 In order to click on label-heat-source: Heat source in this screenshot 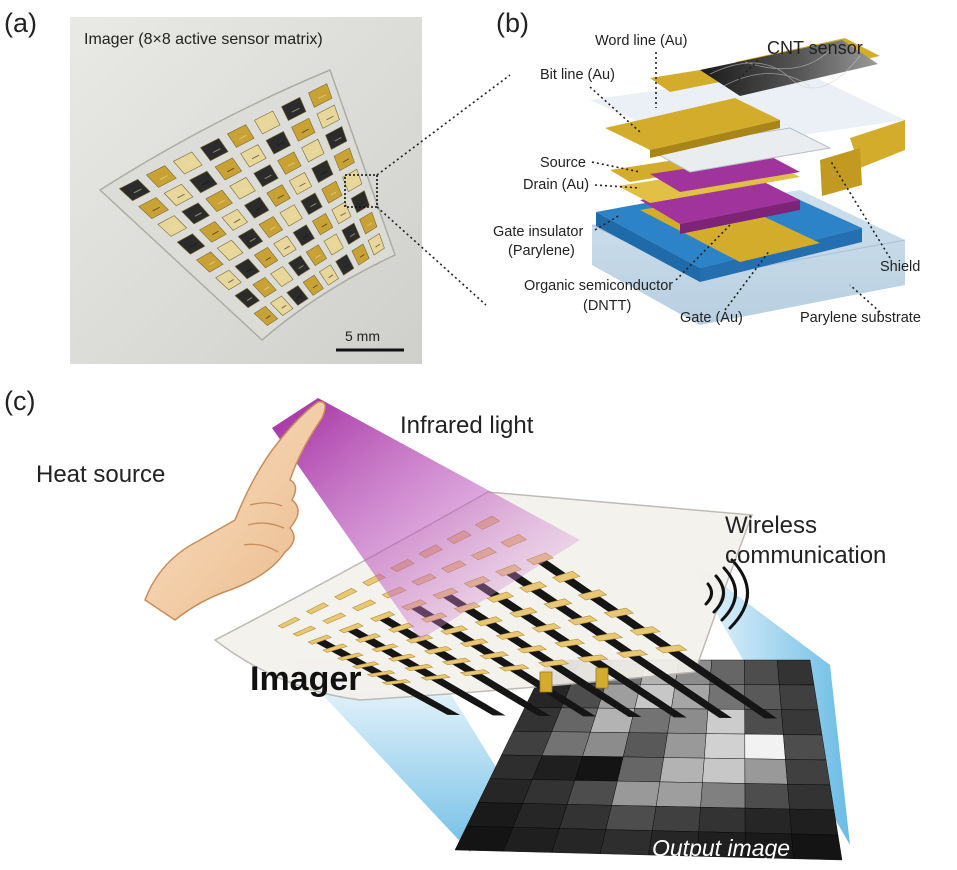, I will do `click(100, 474)`.